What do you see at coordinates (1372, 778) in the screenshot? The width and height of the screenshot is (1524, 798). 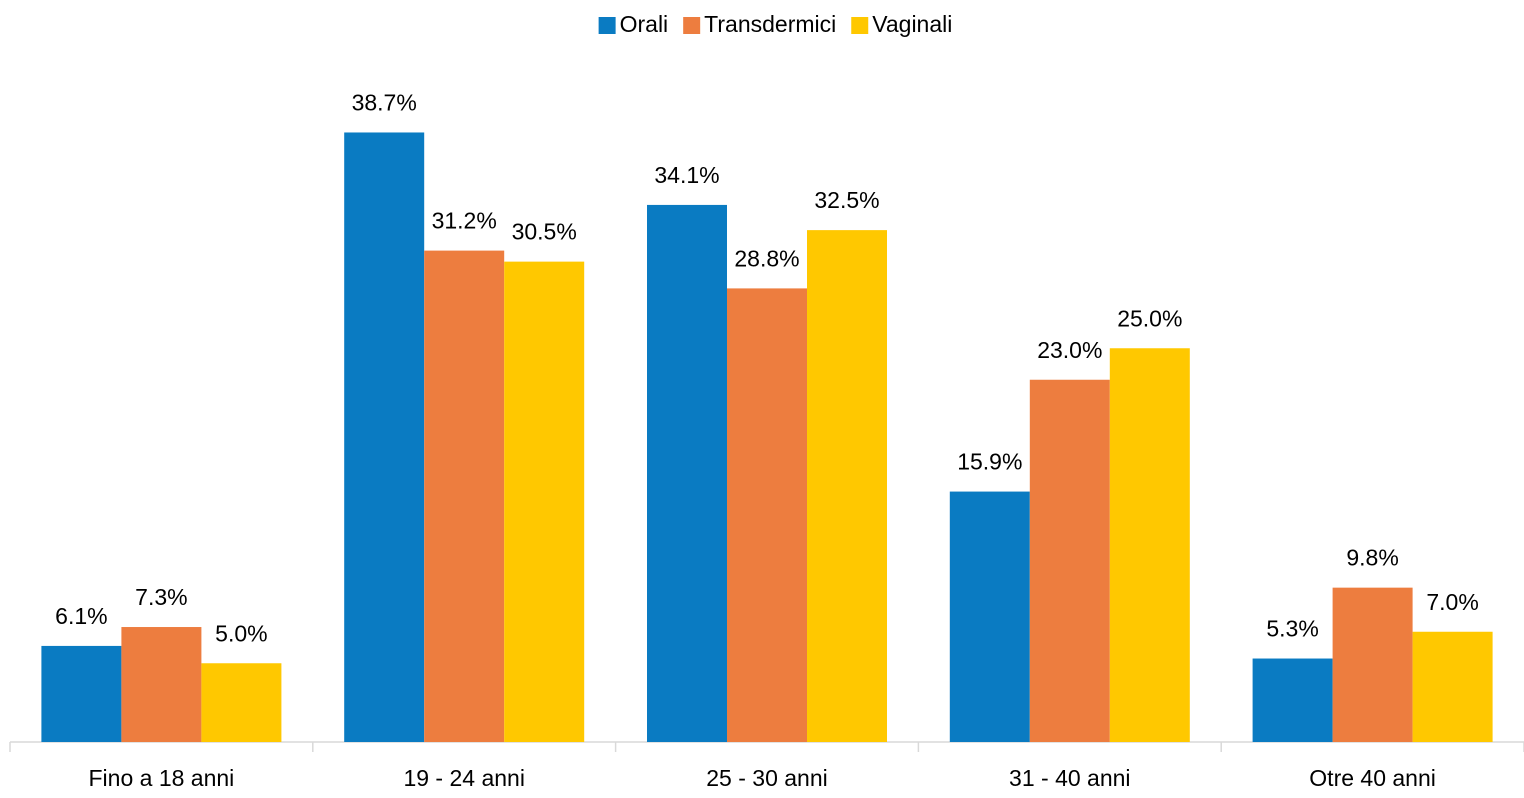 I see `x-tick-label: Otre 40 anni` at bounding box center [1372, 778].